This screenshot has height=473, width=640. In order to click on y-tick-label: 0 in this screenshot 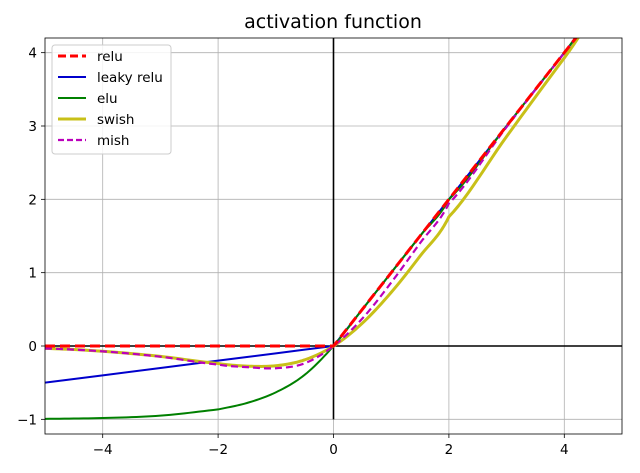, I will do `click(32, 347)`.